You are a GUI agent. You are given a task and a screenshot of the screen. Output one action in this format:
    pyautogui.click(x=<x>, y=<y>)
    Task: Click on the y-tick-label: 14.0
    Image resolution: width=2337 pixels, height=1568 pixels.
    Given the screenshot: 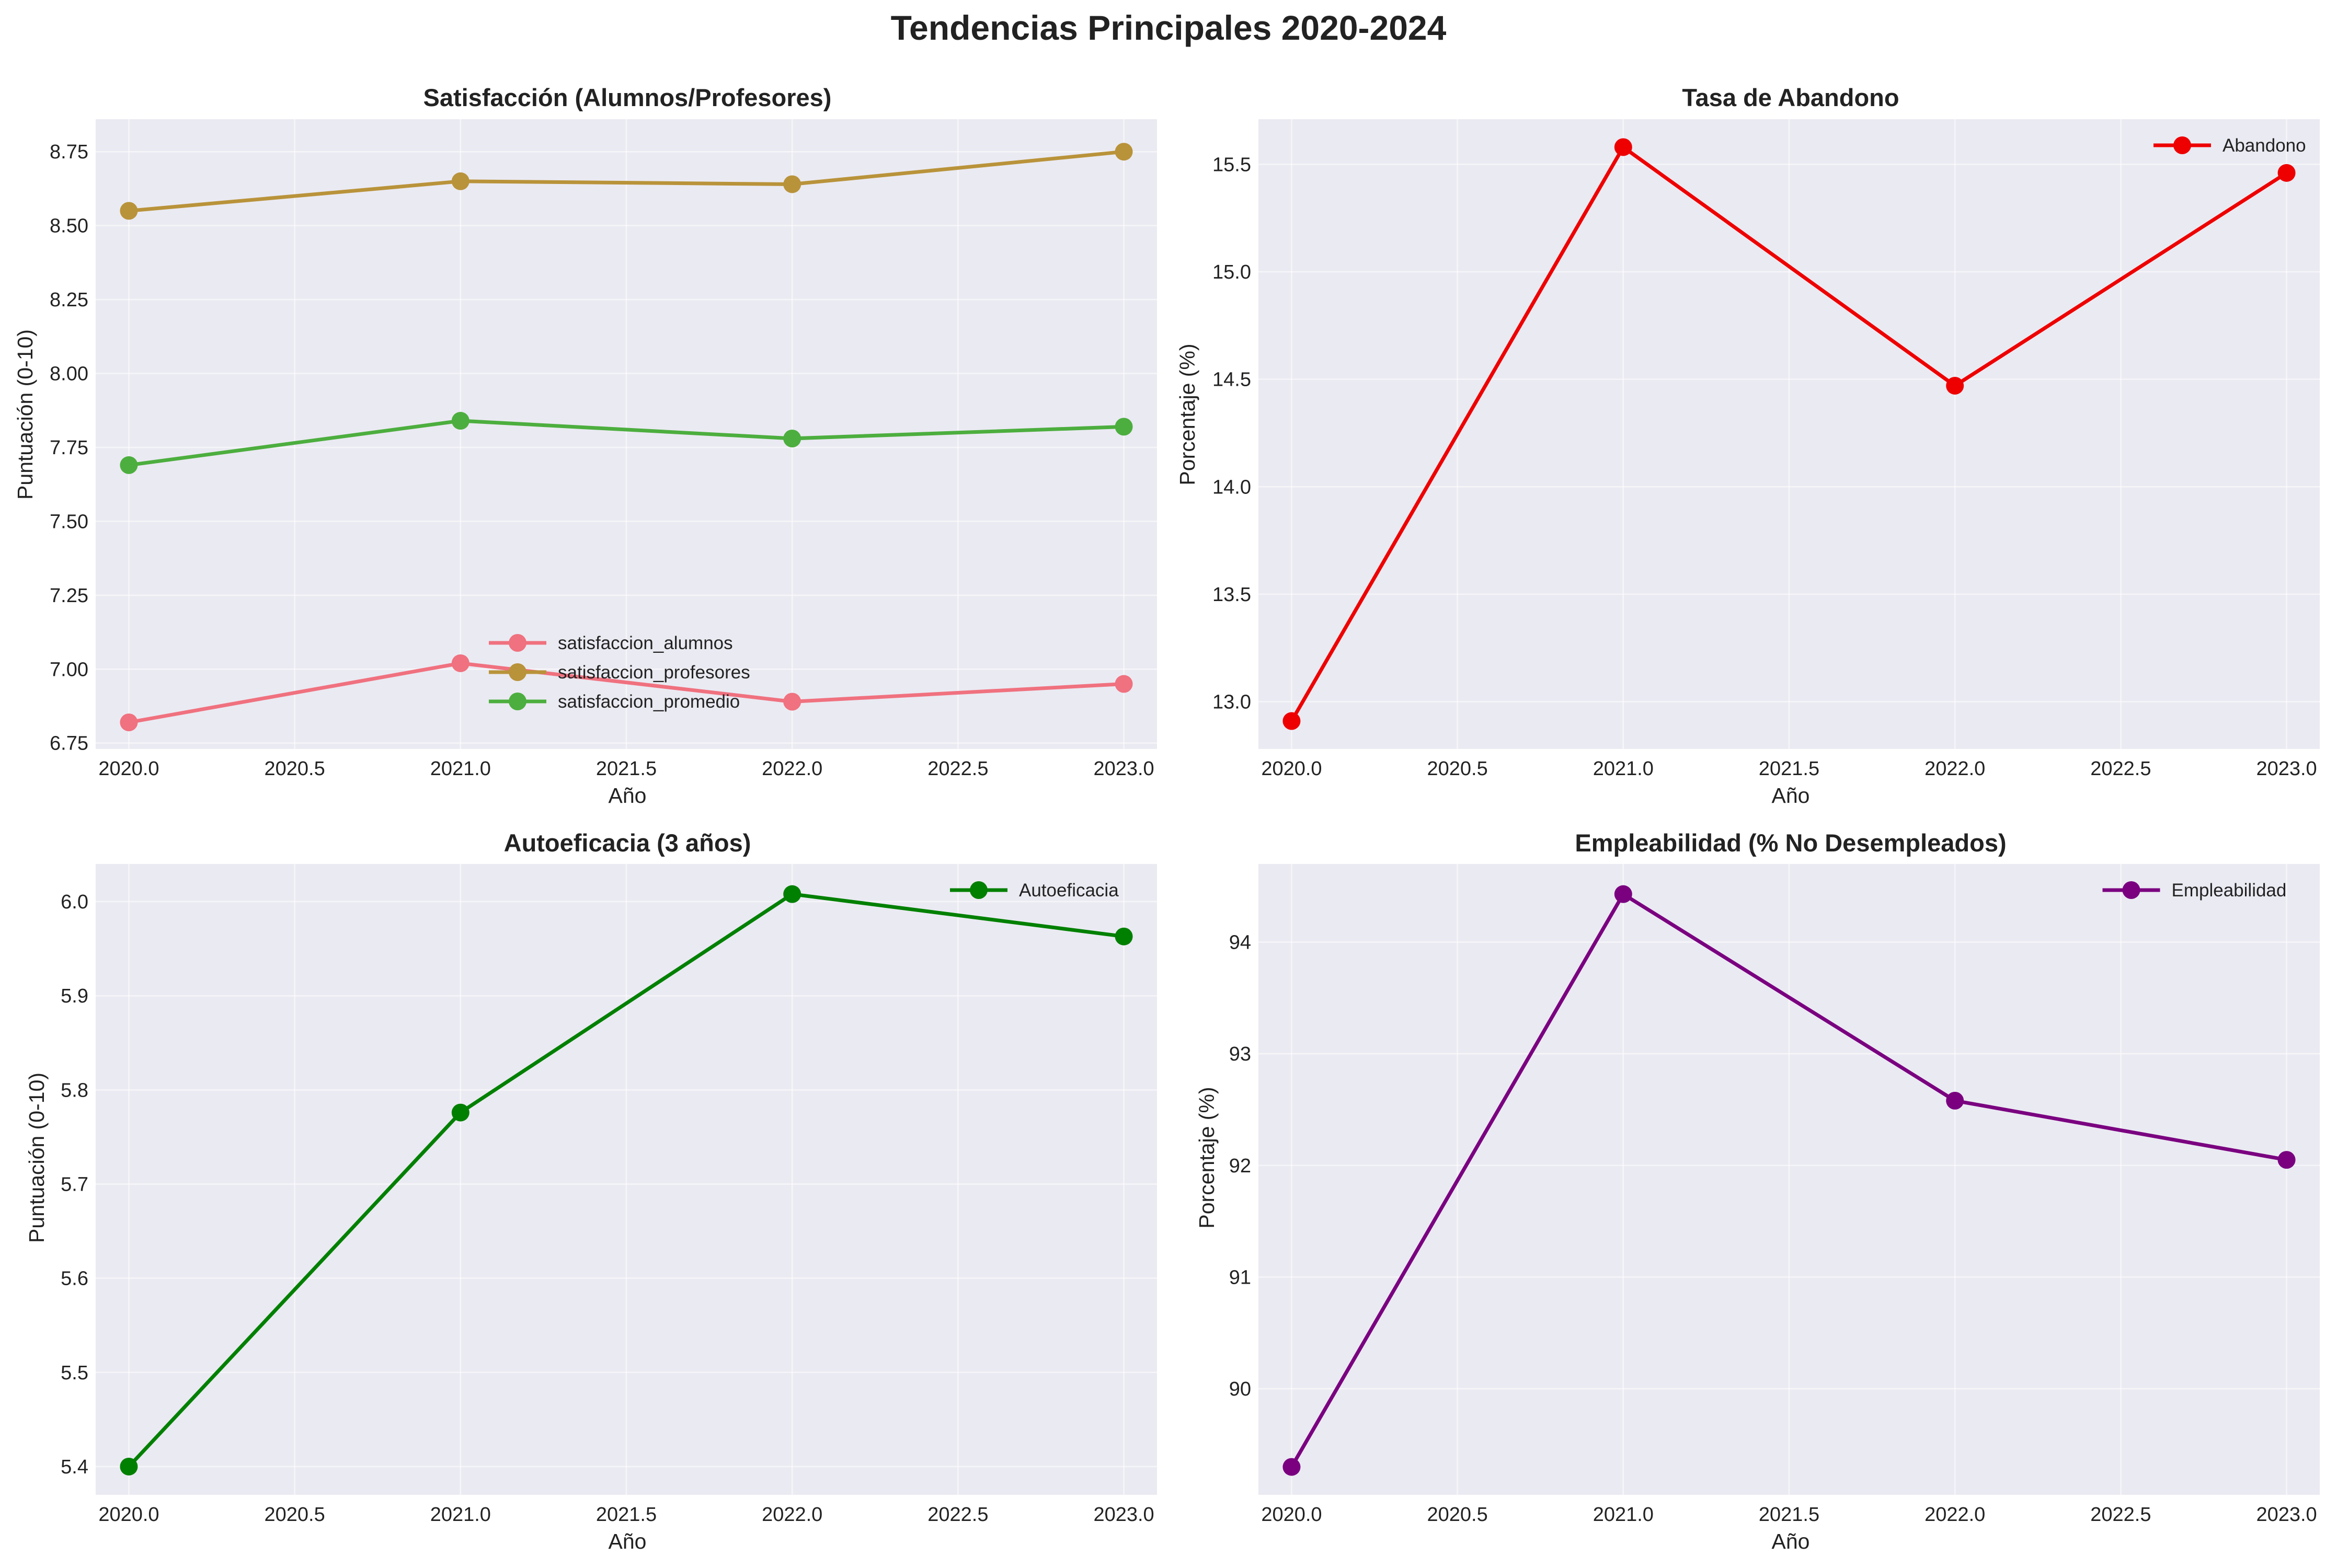 What is the action you would take?
    pyautogui.click(x=1231, y=487)
    